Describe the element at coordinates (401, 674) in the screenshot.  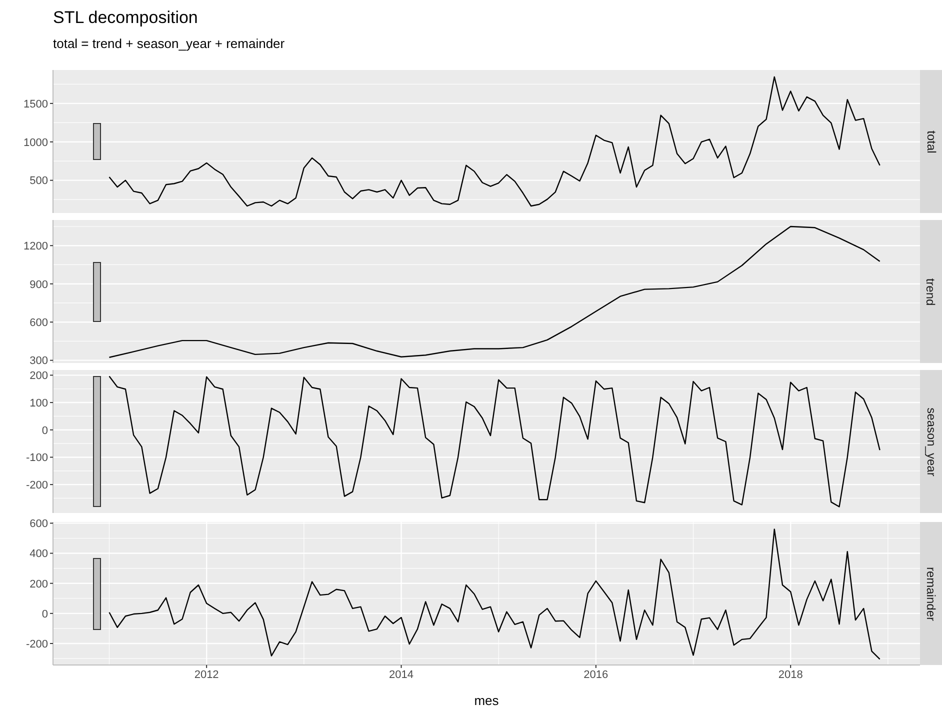
I see `x-tick-label: 2014` at that location.